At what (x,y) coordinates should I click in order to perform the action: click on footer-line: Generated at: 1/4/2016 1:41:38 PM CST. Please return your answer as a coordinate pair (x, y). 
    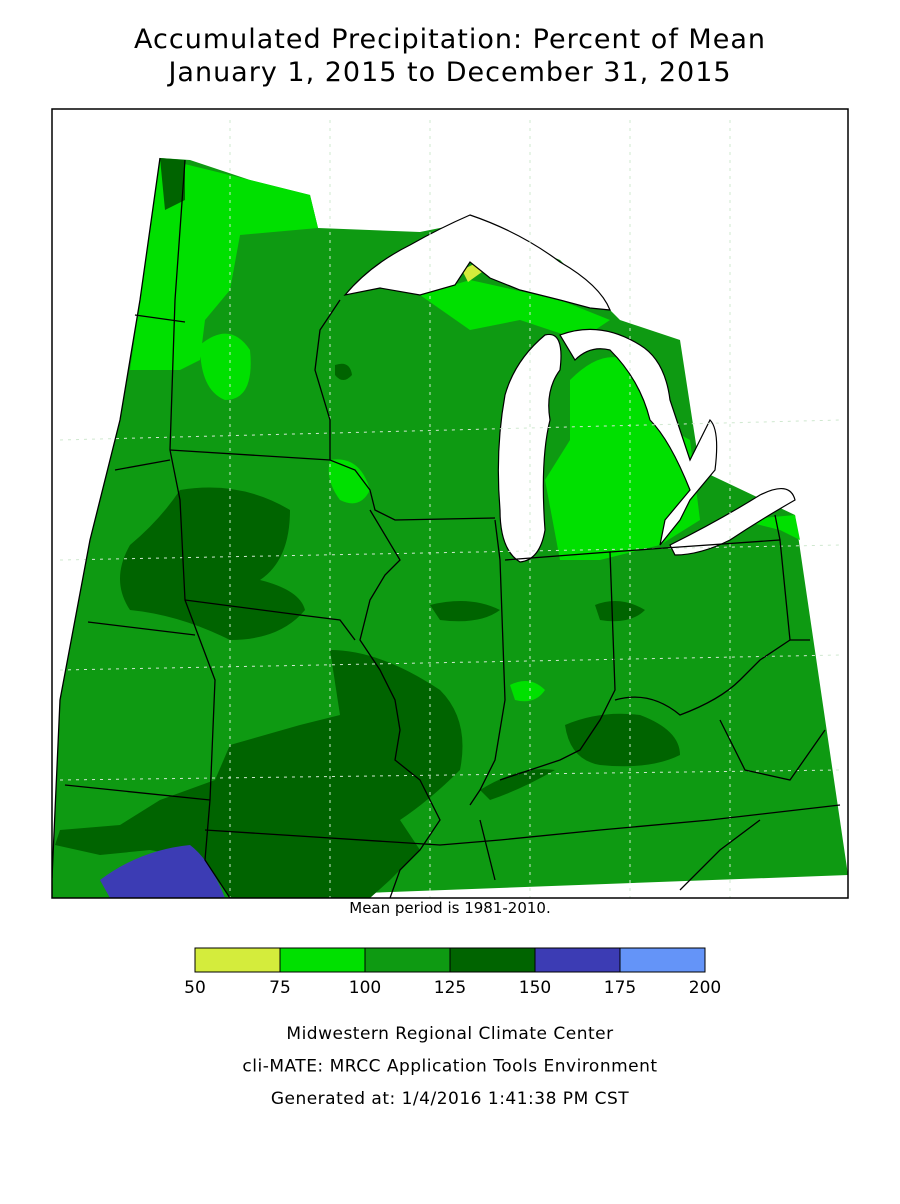
    Looking at the image, I should click on (450, 1099).